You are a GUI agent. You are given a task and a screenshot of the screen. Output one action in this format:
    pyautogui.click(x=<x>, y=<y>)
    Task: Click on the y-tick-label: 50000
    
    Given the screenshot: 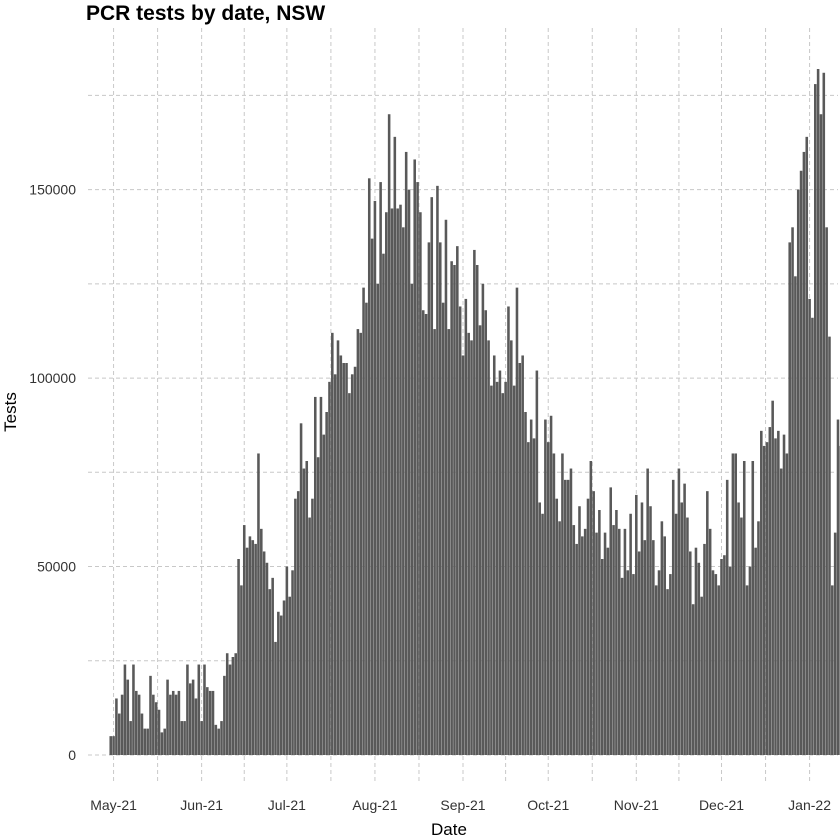 What is the action you would take?
    pyautogui.click(x=56, y=567)
    